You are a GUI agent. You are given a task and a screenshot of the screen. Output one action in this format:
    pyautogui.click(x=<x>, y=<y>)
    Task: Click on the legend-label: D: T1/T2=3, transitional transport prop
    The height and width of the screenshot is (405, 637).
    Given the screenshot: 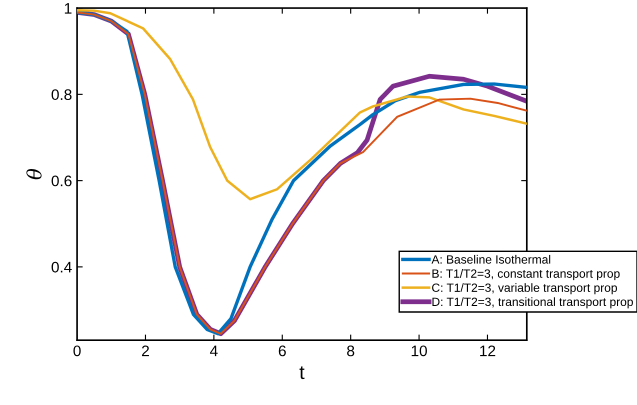 What is the action you would take?
    pyautogui.click(x=532, y=302)
    